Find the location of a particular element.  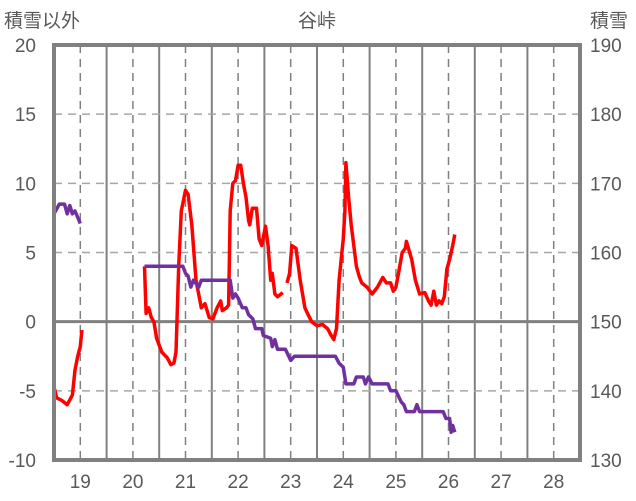

snow-depth-line is located at coordinates (67, 213).